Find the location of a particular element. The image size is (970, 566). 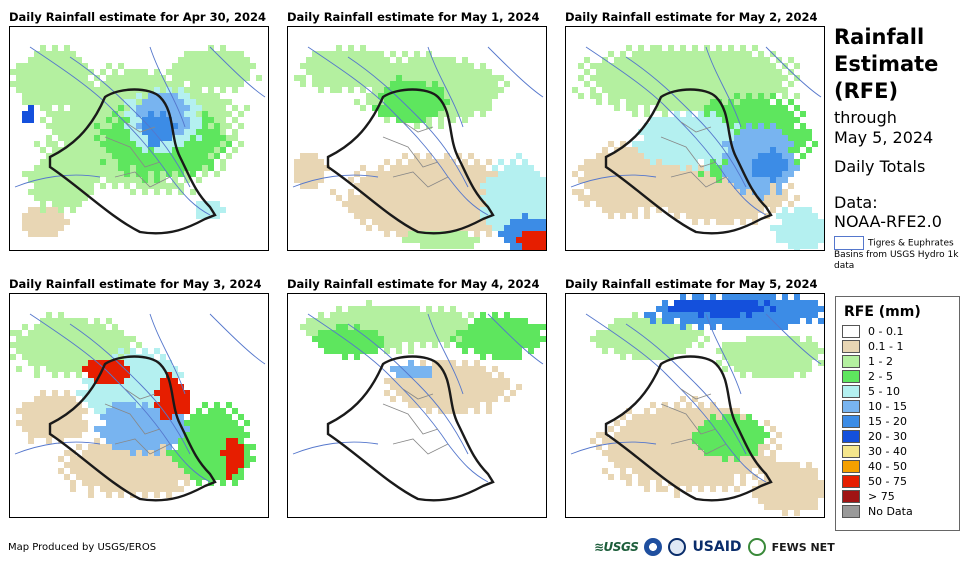

legend-label: 0.1 - 1 is located at coordinates (886, 346).